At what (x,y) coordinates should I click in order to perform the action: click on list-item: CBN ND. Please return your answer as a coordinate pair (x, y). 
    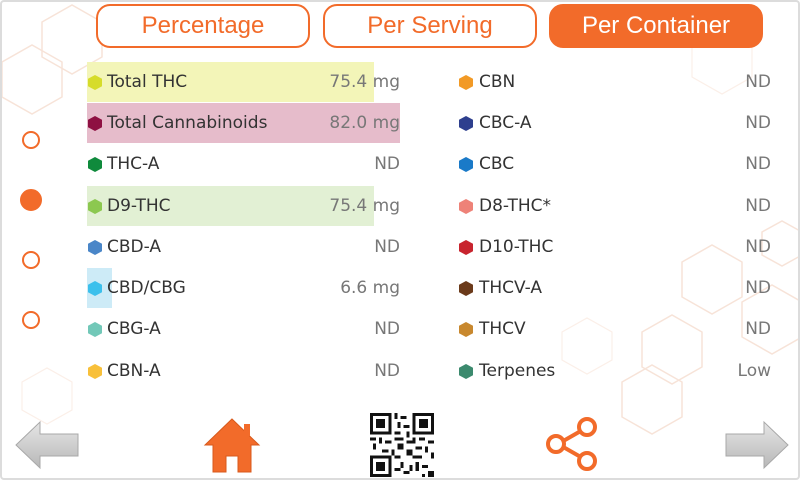
    Looking at the image, I should click on (616, 82).